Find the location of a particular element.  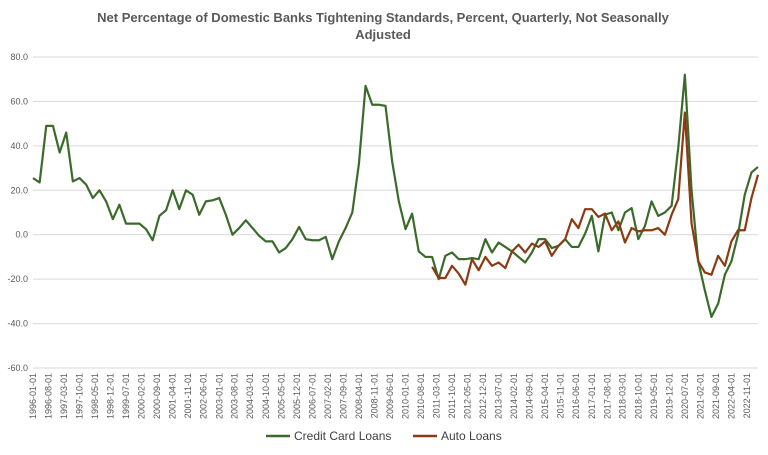

x-tick-label: 2021-02-01 is located at coordinates (701, 396).